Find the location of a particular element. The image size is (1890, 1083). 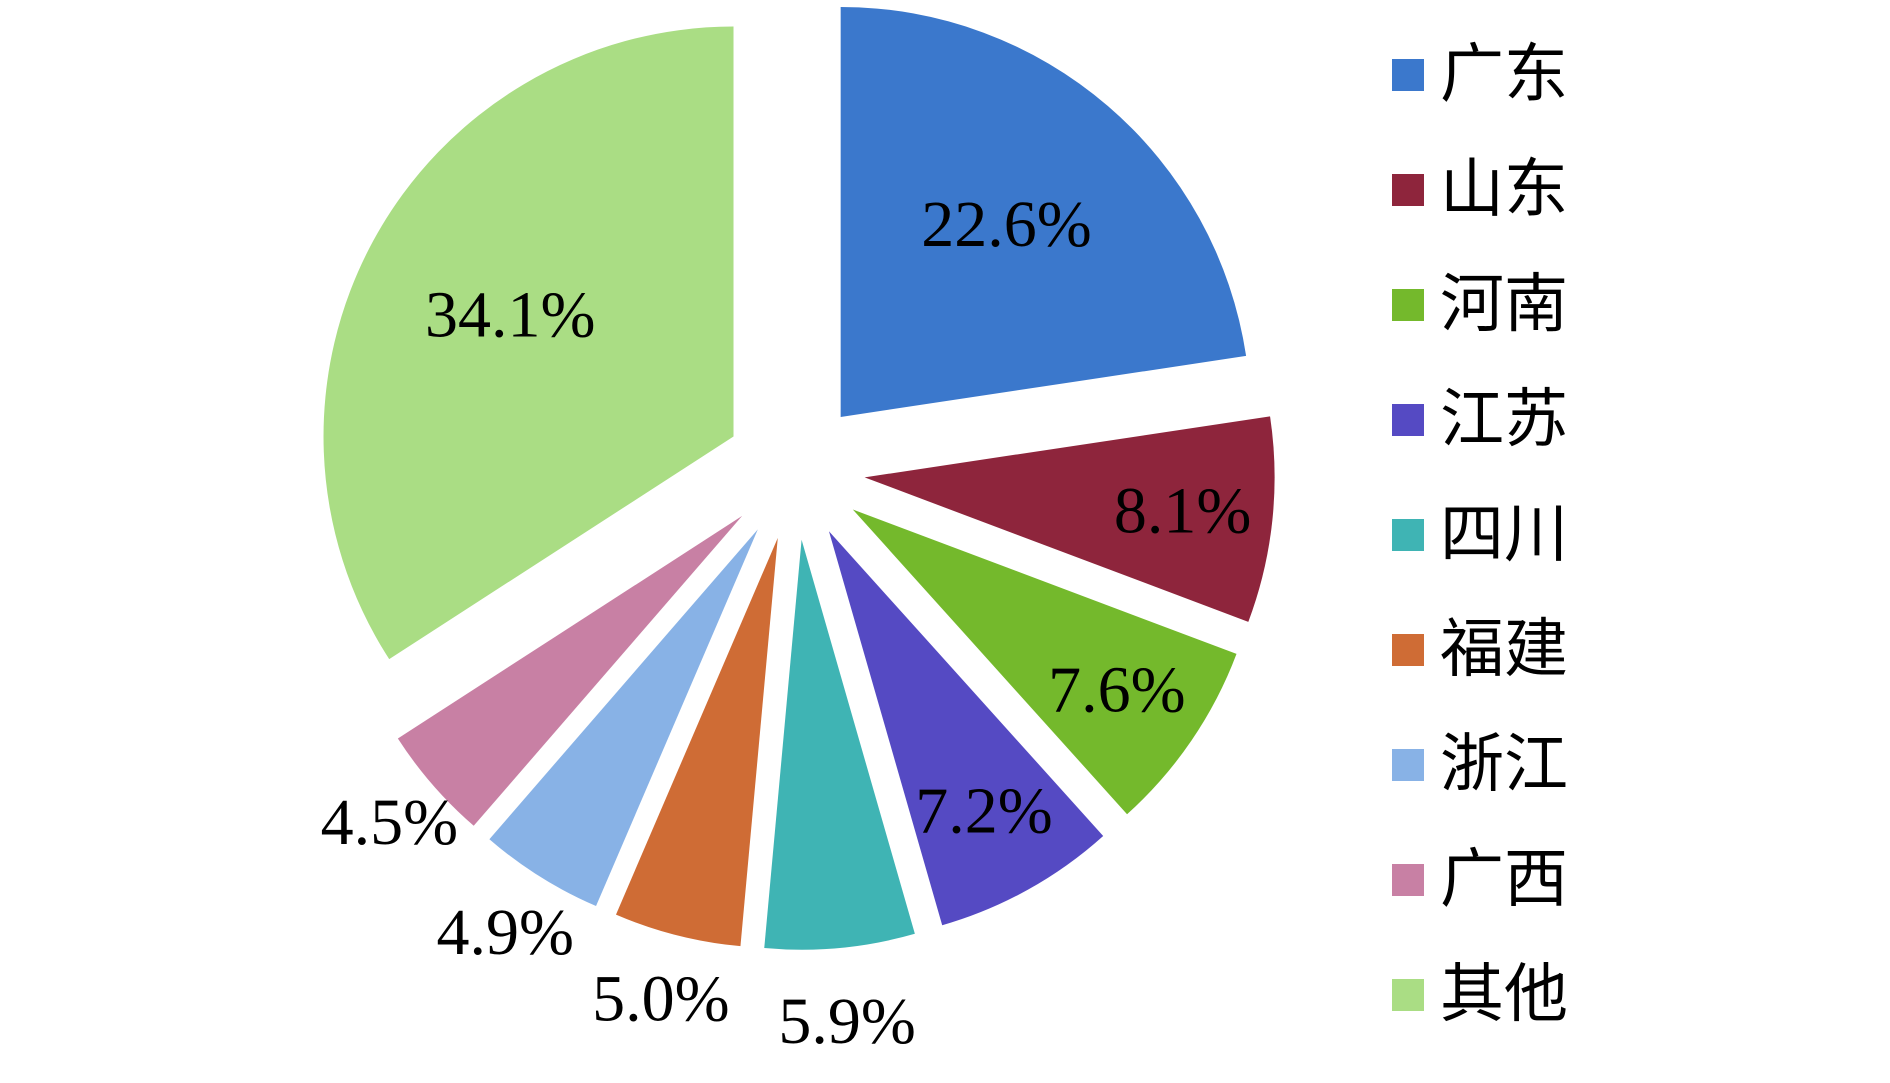

slice-value-label: 4.5% is located at coordinates (389, 822).